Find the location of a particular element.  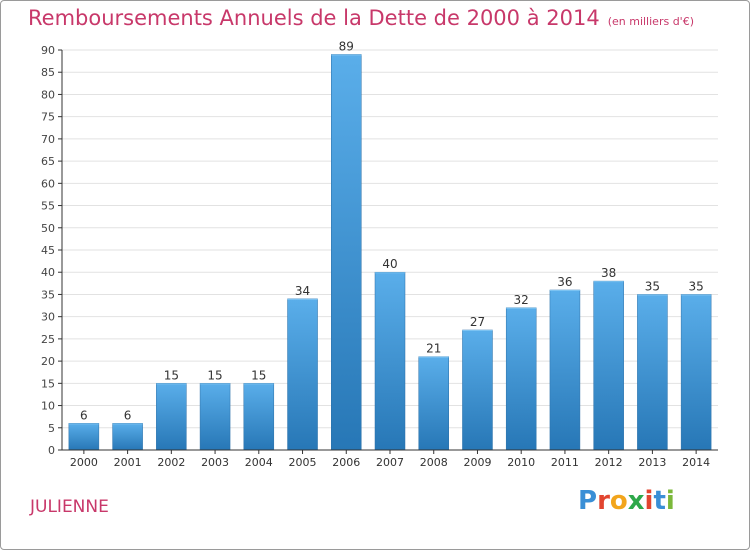

x-tick-label: 2010 is located at coordinates (521, 462).